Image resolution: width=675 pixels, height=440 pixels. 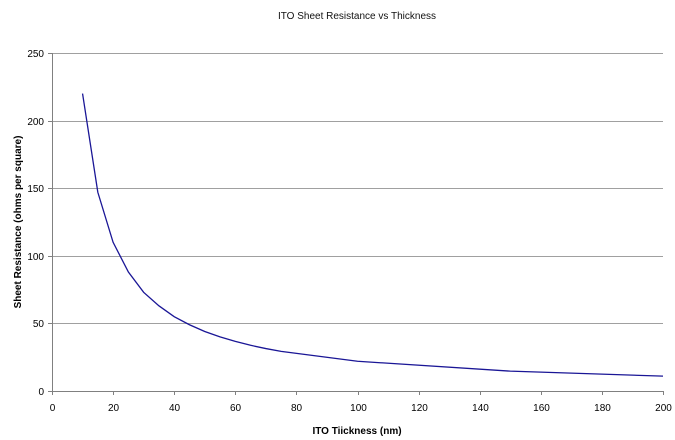 What do you see at coordinates (357, 16) in the screenshot?
I see `chart-title: ITO Sheet Resistance vs Thickness` at bounding box center [357, 16].